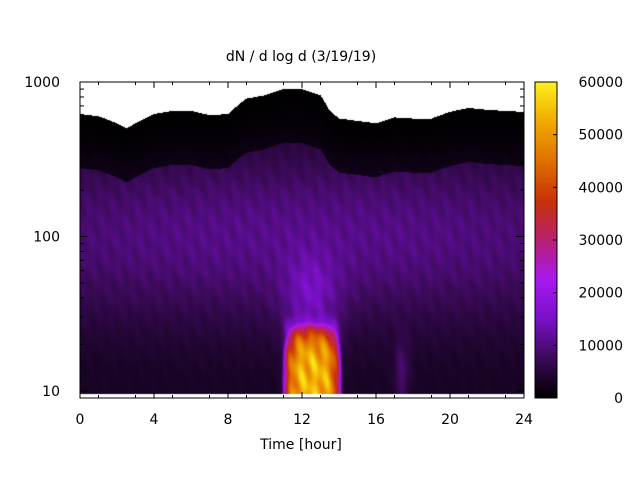  Describe the element at coordinates (51, 392) in the screenshot. I see `y-tick-label: 10` at that location.